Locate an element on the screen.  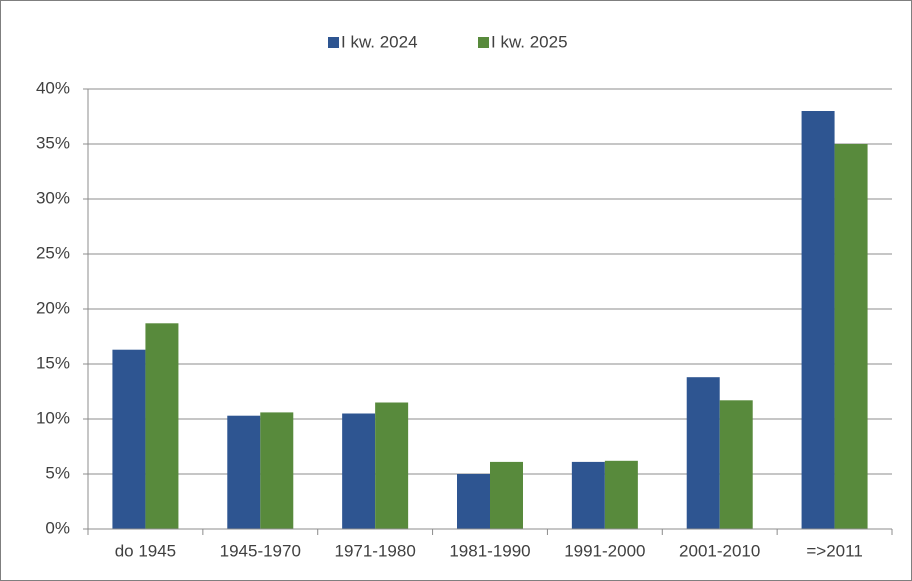
y-tick-label: 15% is located at coordinates (53, 362).